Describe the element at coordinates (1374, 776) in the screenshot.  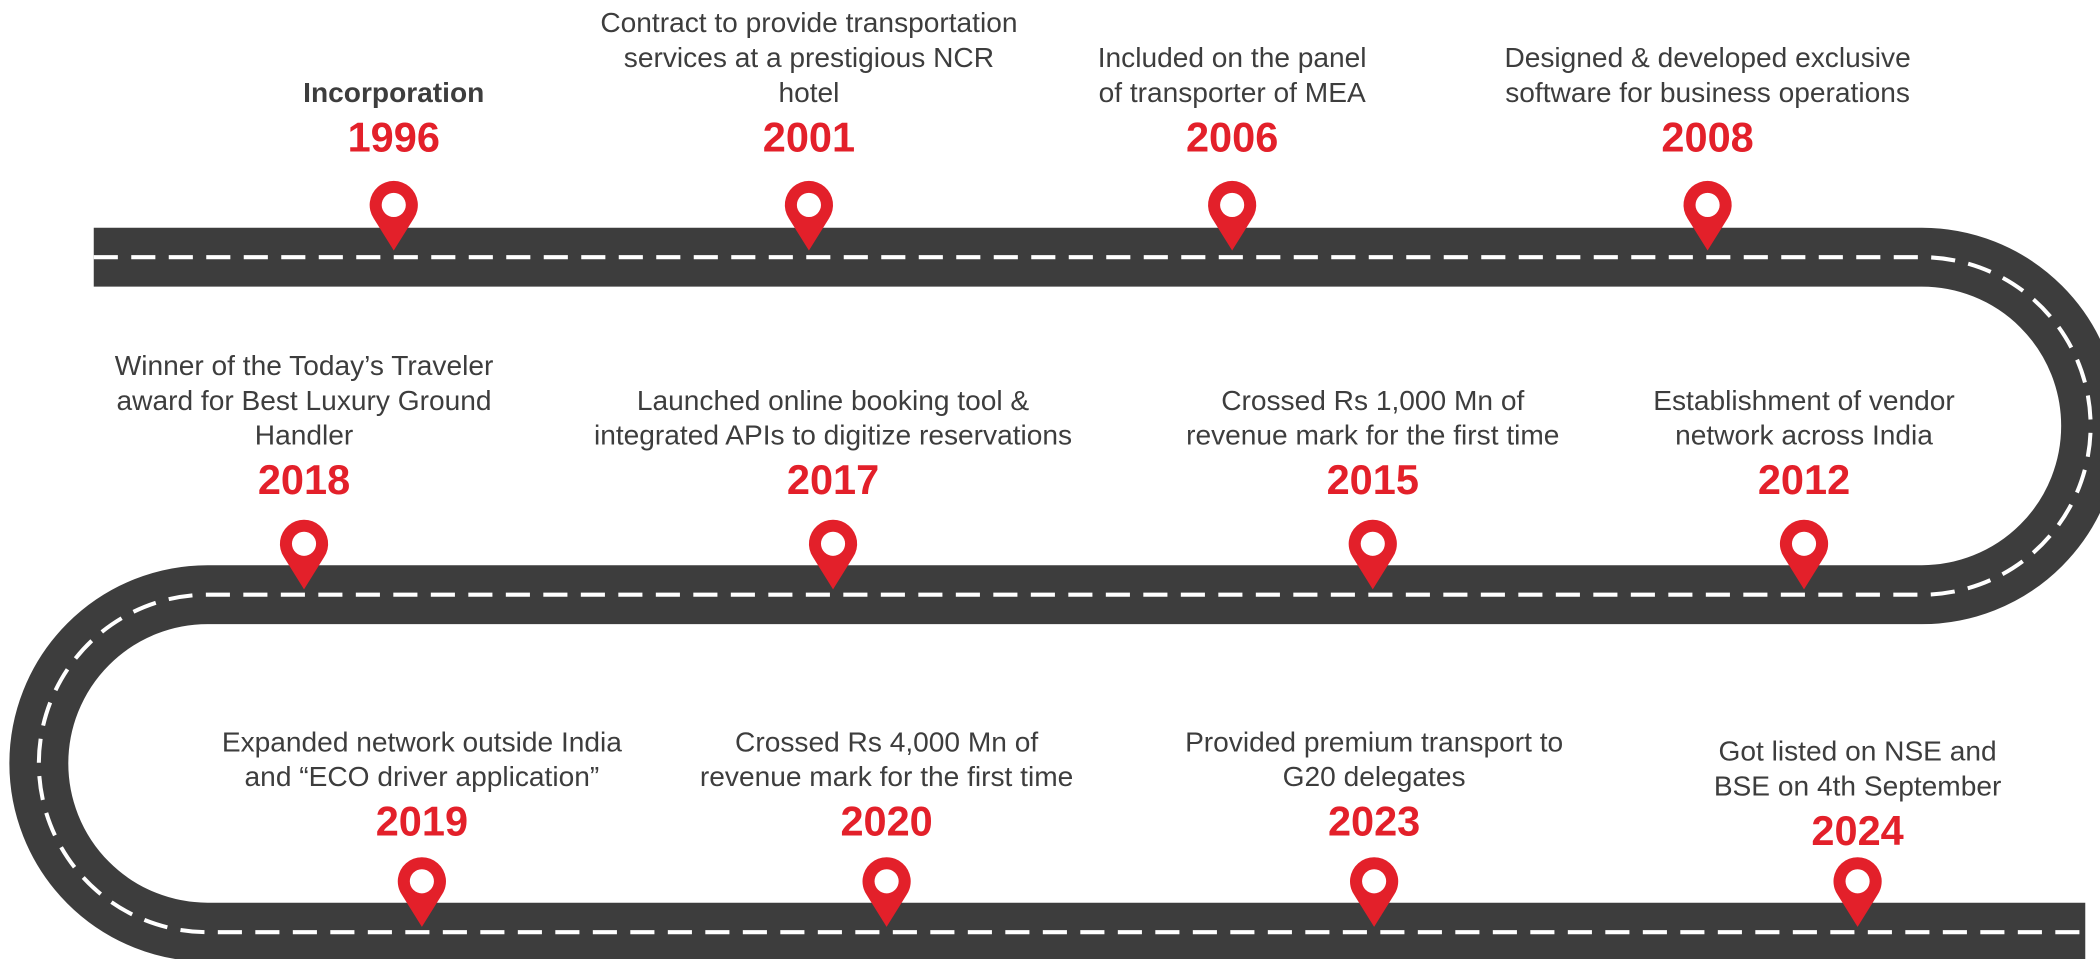
I see `milestone-text: G20 delegates` at that location.